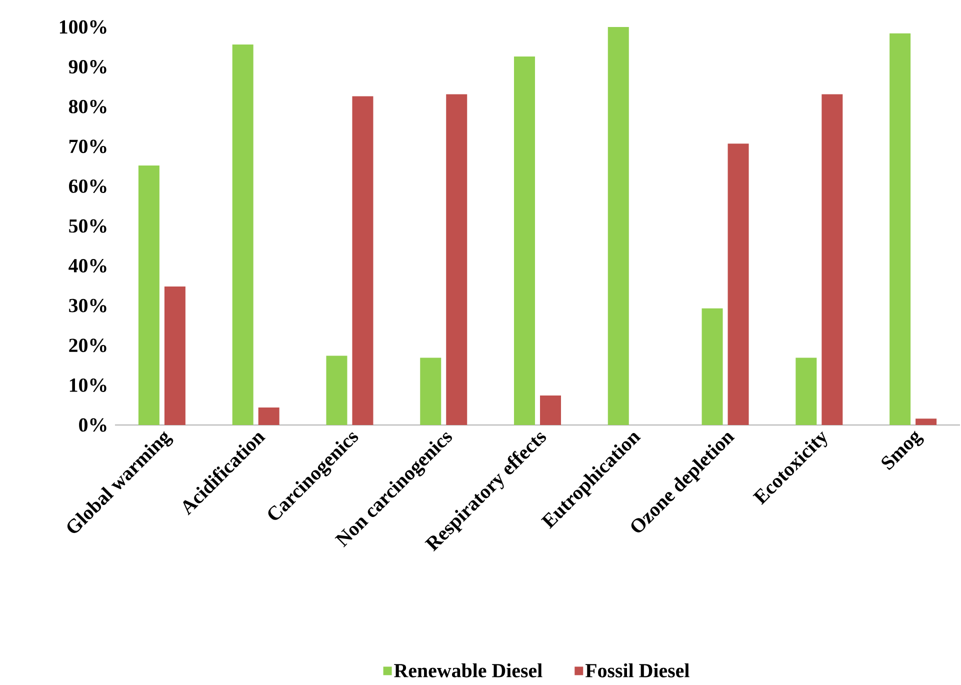 The image size is (961, 685). I want to click on y-tick-label: 80%, so click(87, 107).